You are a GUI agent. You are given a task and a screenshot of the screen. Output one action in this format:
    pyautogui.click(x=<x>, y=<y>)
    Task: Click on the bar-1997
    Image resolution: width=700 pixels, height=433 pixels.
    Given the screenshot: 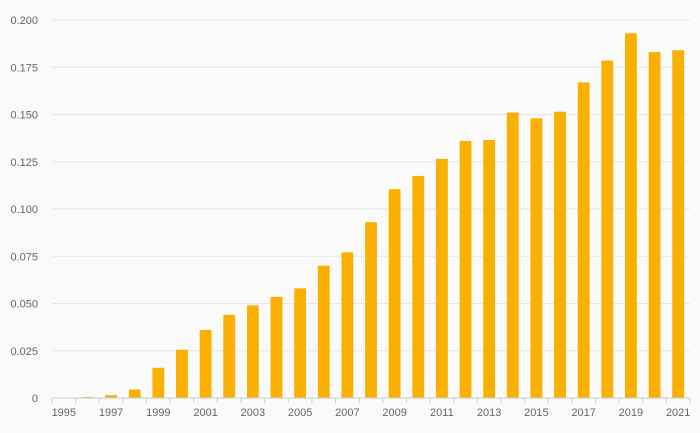 What is the action you would take?
    pyautogui.click(x=111, y=396)
    